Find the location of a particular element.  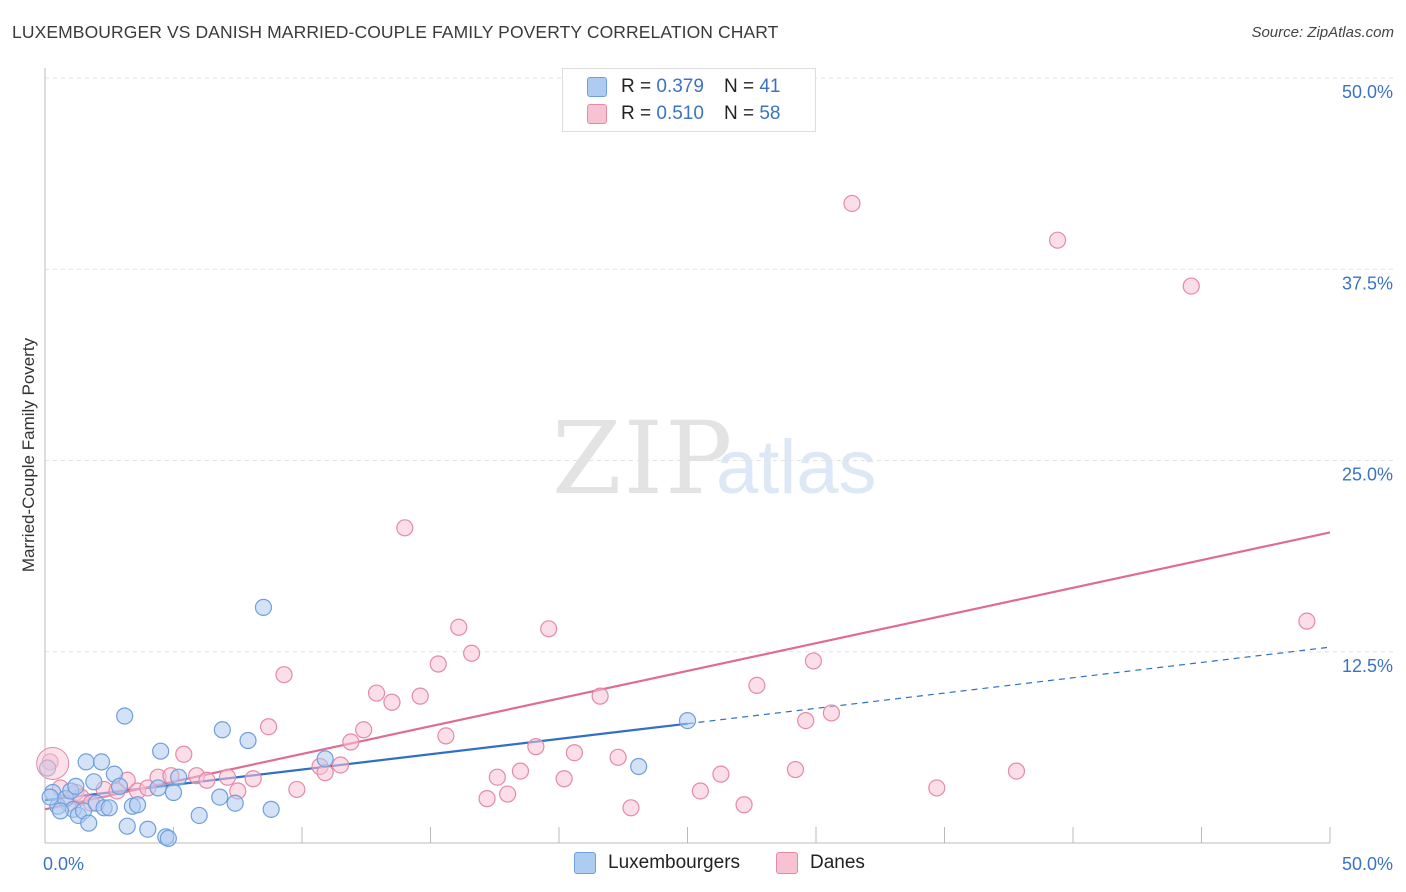

bottom-legend-danes: Danes is located at coordinates (820, 863).